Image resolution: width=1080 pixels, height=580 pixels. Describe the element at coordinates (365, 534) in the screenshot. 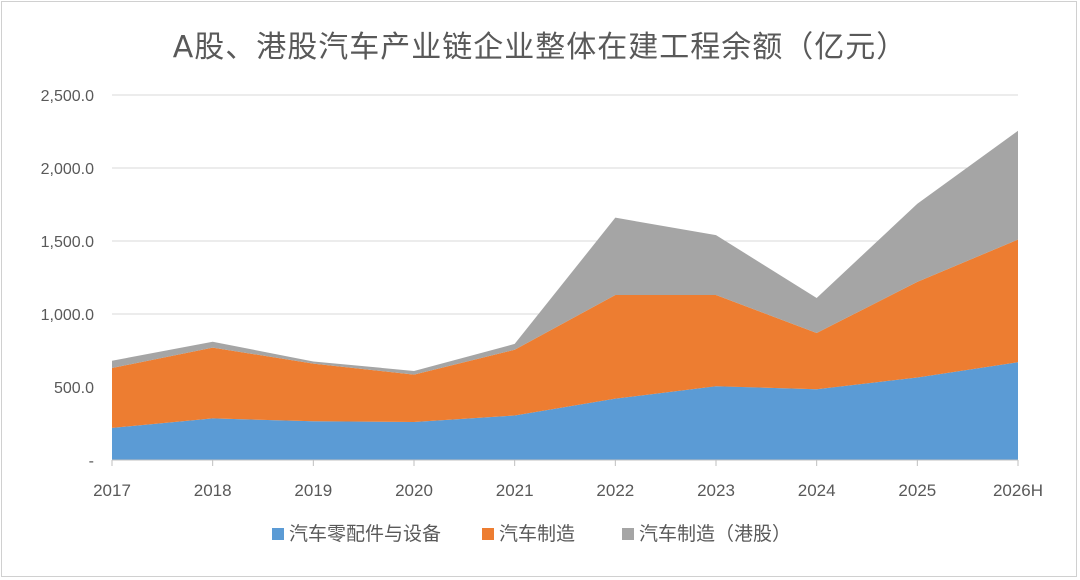

I see `legend-label: 汽车零配件与设备` at that location.